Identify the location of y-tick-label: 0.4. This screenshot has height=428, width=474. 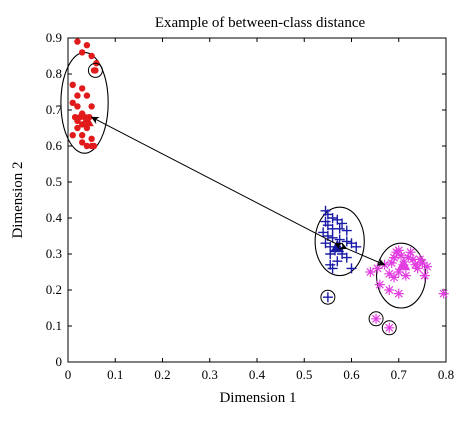
(54, 217).